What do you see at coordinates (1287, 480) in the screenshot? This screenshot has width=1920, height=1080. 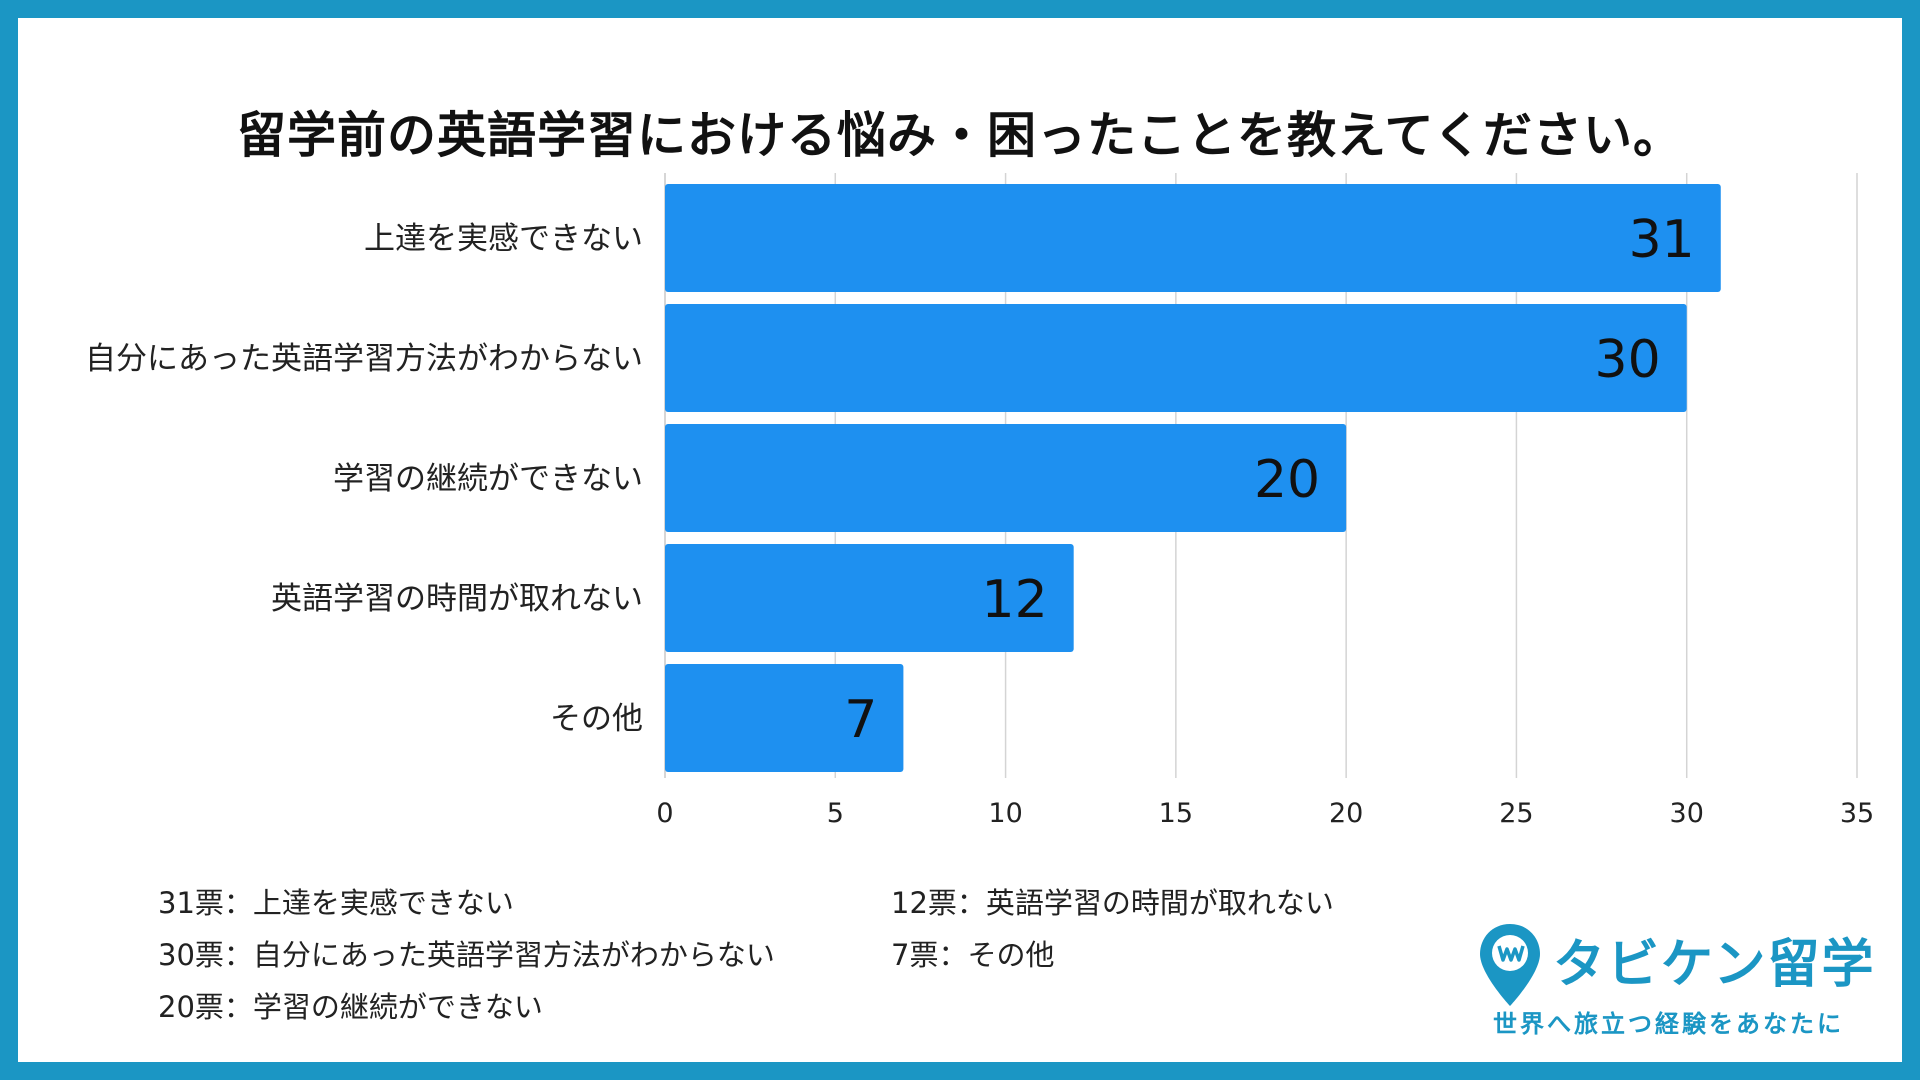 I see `bar-value-label: 20` at bounding box center [1287, 480].